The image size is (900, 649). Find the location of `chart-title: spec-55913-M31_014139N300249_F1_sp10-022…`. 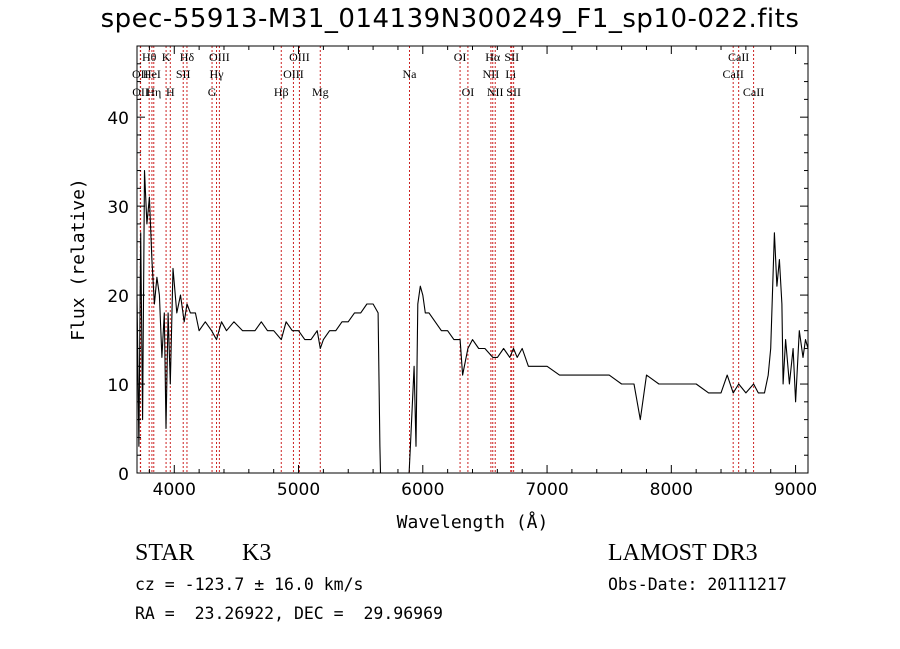

chart-title: spec-55913-M31_014139N300249_F1_sp10-022… is located at coordinates (450, 19).